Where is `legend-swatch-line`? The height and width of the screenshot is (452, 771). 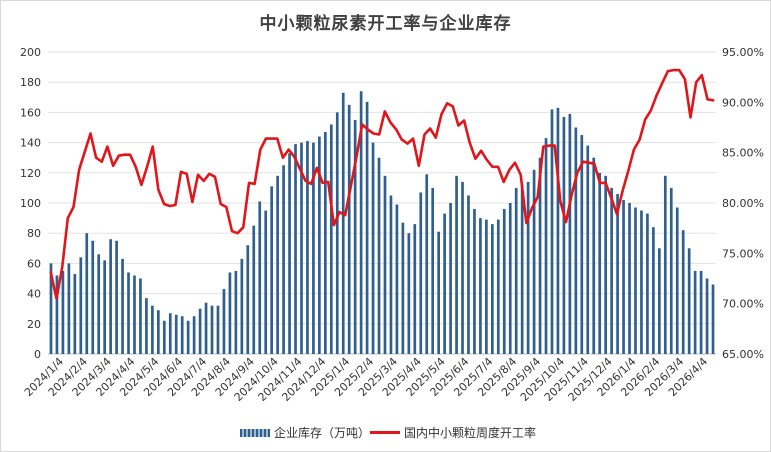
legend-swatch-line is located at coordinates (385, 432).